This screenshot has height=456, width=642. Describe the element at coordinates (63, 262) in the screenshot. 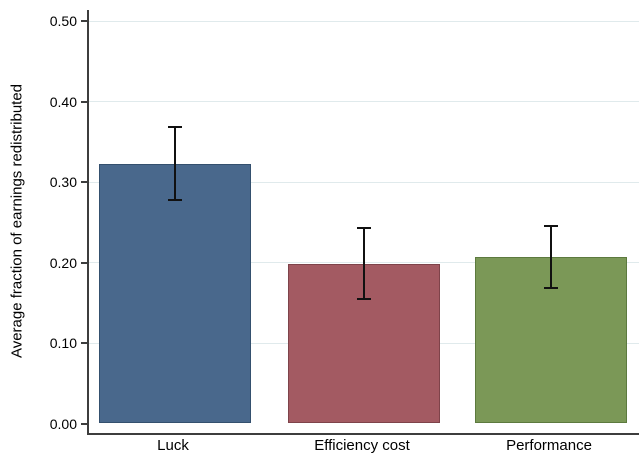

I see `y-axis-tick-label: 0.20` at that location.